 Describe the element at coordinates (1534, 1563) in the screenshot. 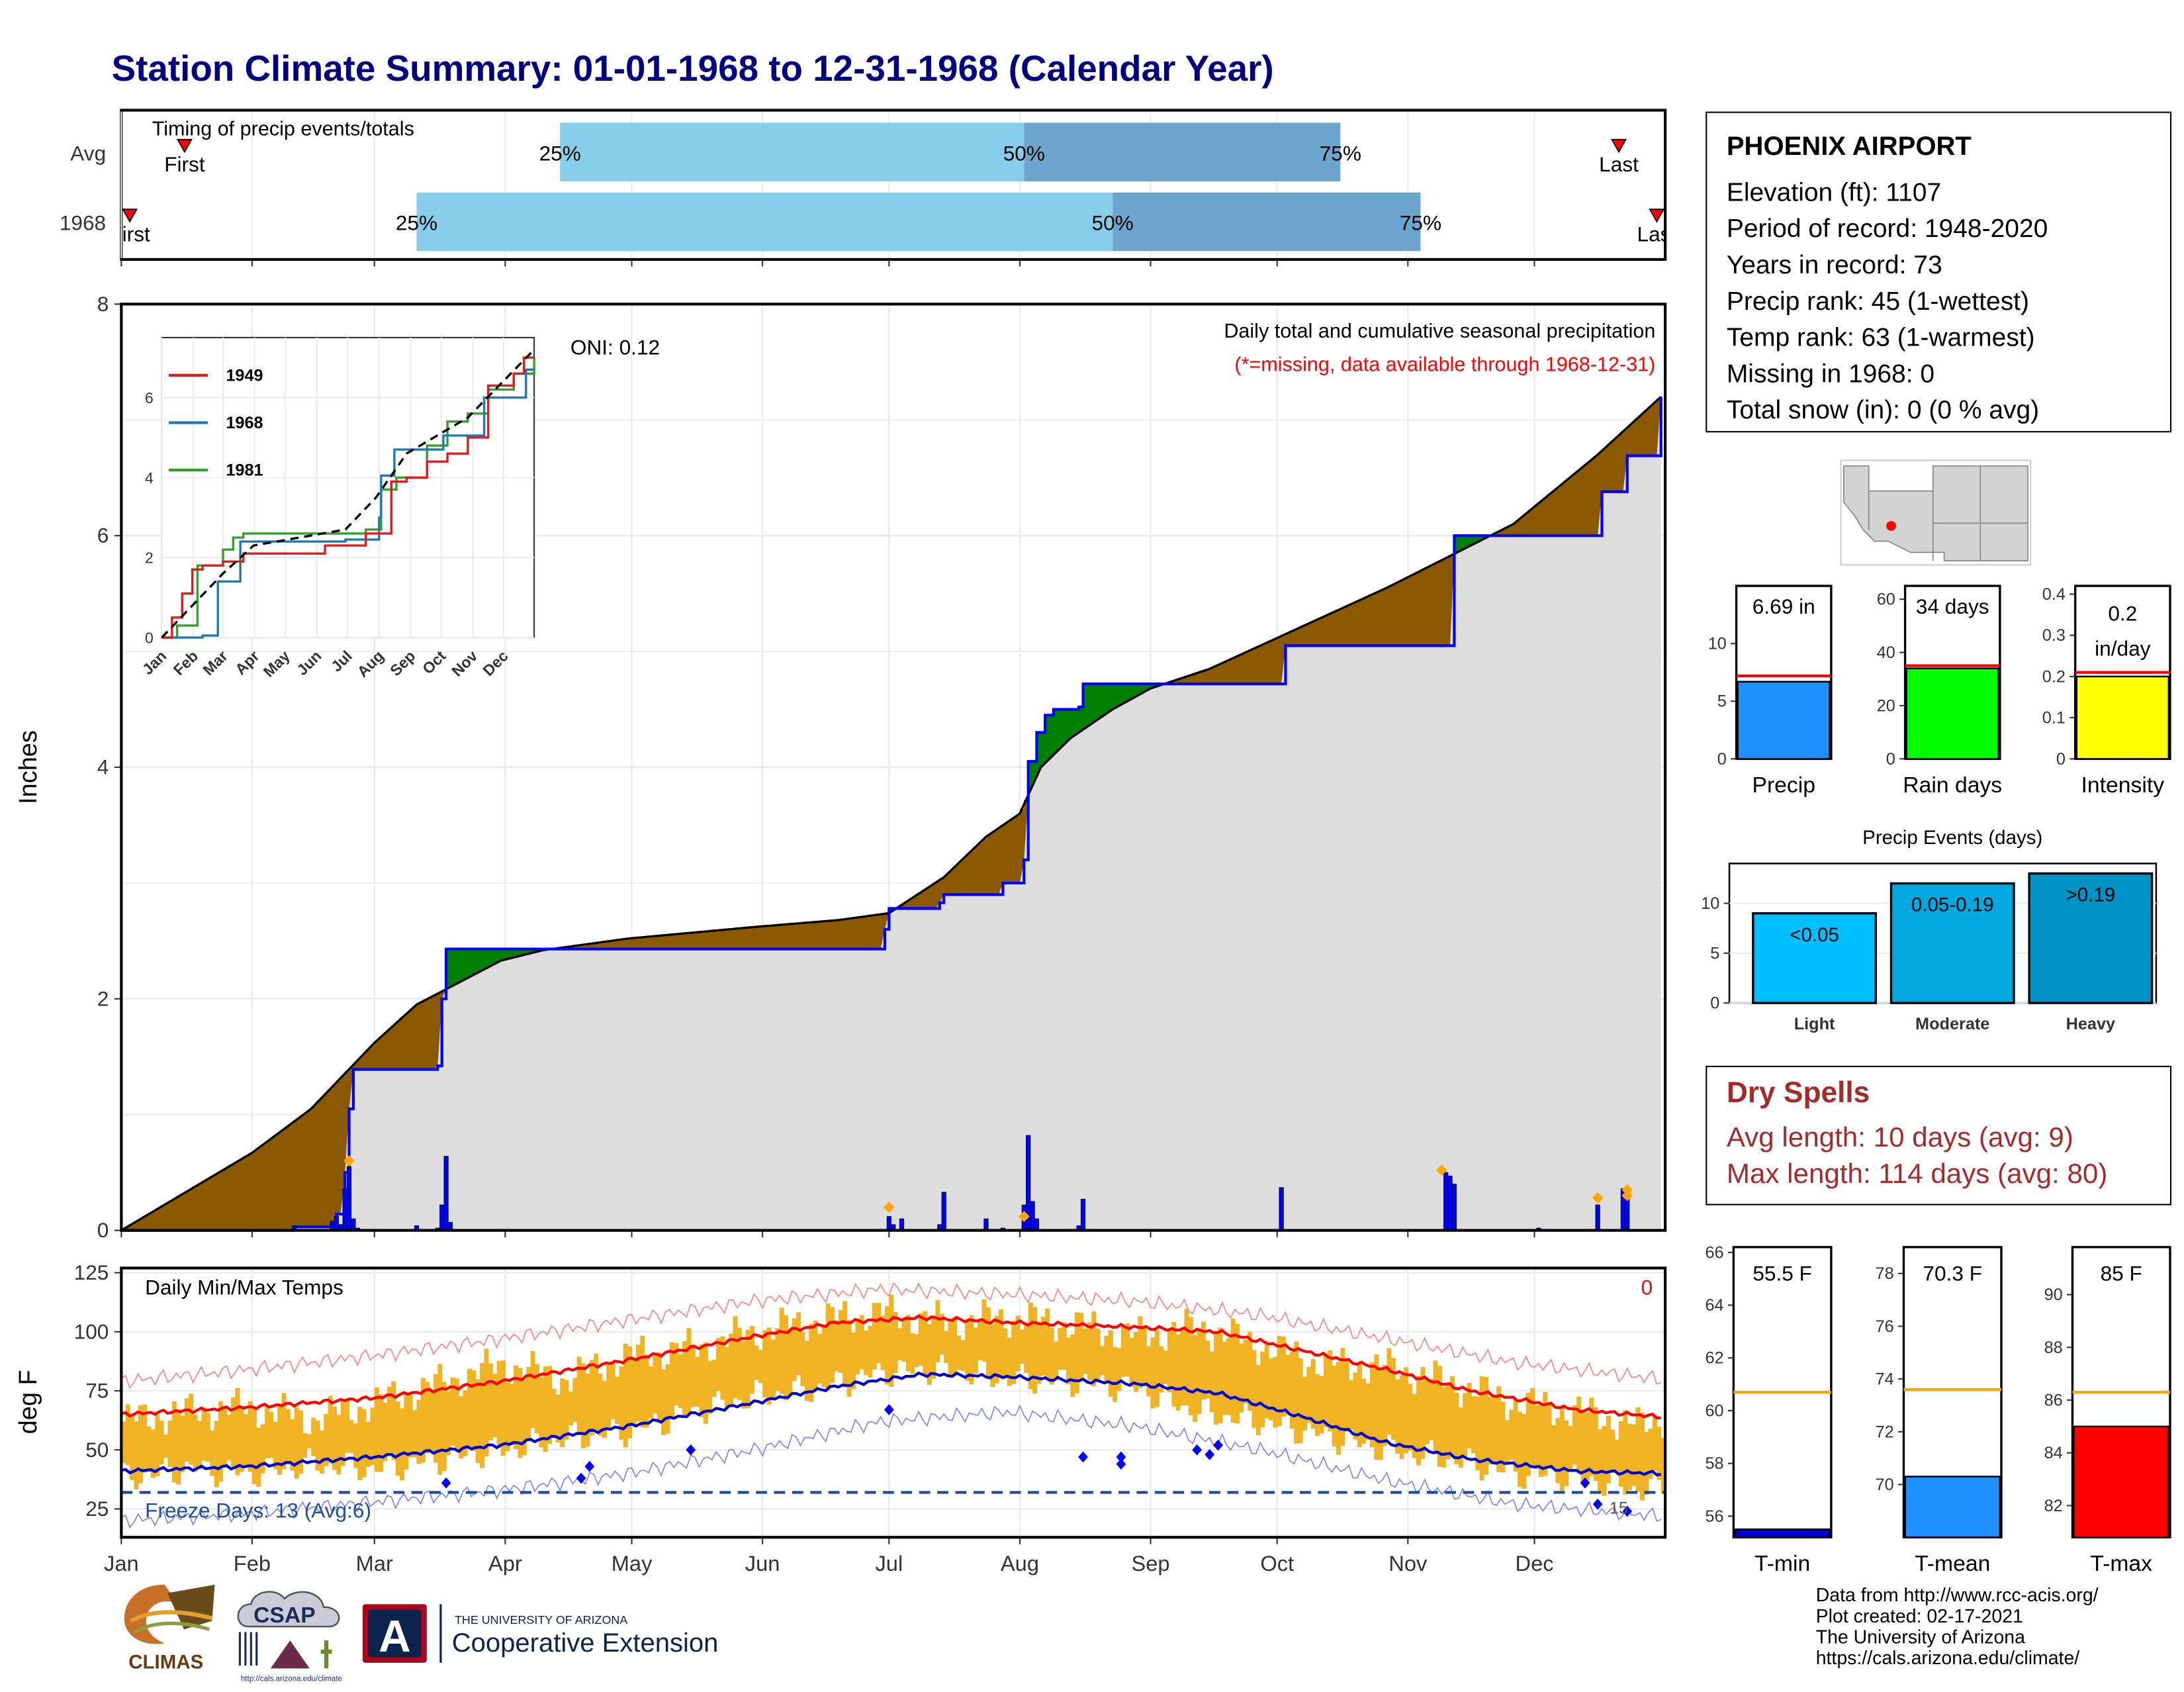

I see `temps-month-label: Dec` at that location.